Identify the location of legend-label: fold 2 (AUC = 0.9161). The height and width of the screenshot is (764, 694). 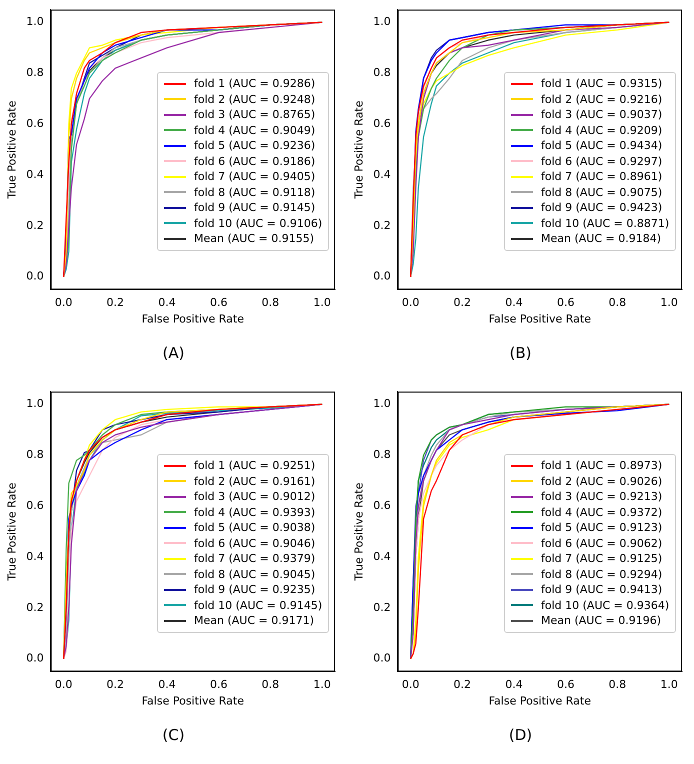
(255, 482).